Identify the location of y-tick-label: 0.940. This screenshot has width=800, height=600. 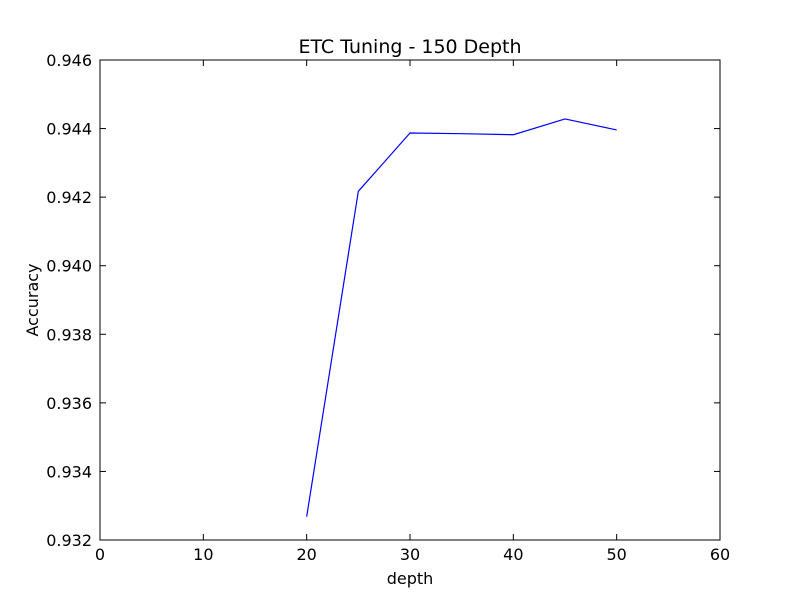
(69, 266).